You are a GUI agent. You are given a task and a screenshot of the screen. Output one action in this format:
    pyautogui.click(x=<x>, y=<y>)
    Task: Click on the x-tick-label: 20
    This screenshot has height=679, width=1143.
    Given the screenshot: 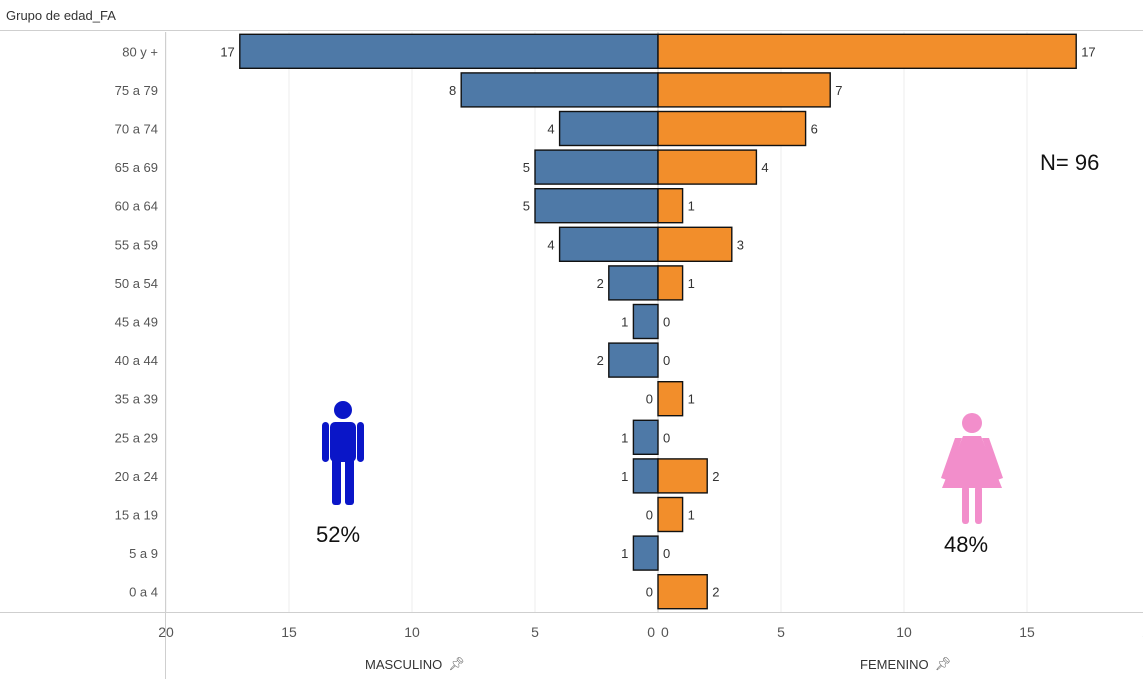 What is the action you would take?
    pyautogui.click(x=166, y=632)
    